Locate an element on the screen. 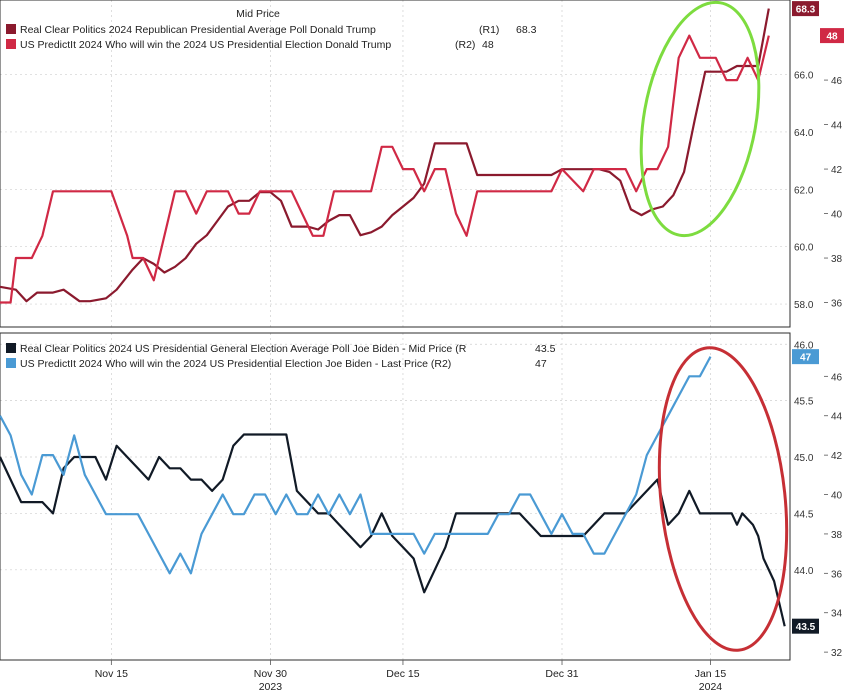 The height and width of the screenshot is (698, 848). x-tick-label: Nov 15 is located at coordinates (111, 674).